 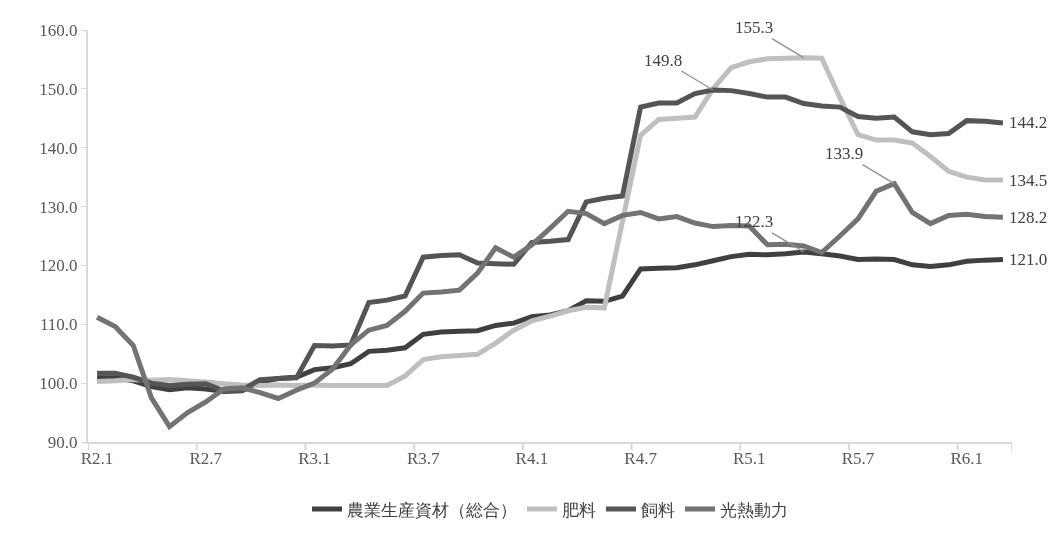 What do you see at coordinates (663, 60) in the screenshot?
I see `data-label: 149.8` at bounding box center [663, 60].